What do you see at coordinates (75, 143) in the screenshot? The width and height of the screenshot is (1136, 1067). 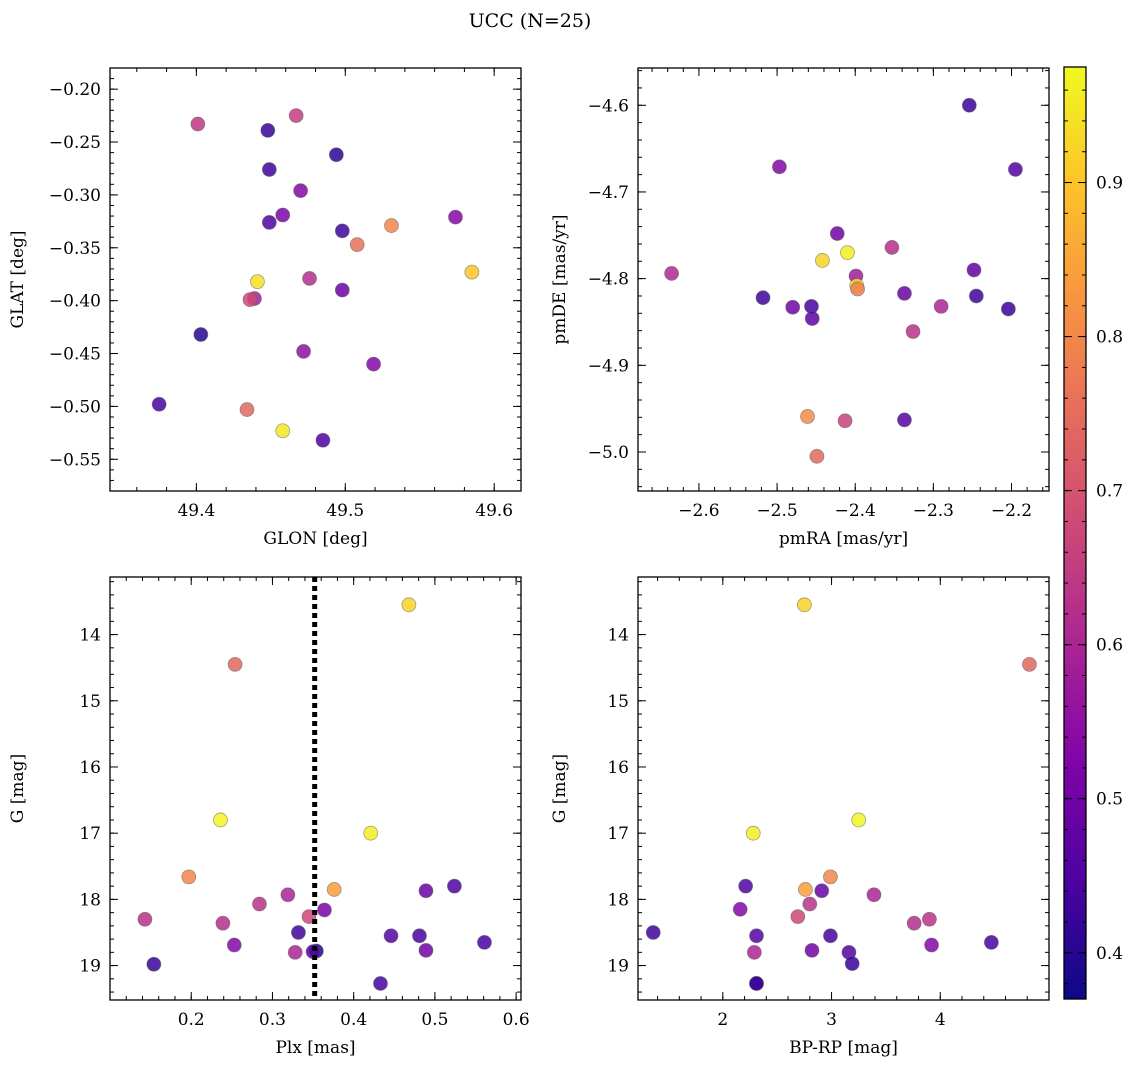 I see `y-tick-label: −0.25` at bounding box center [75, 143].